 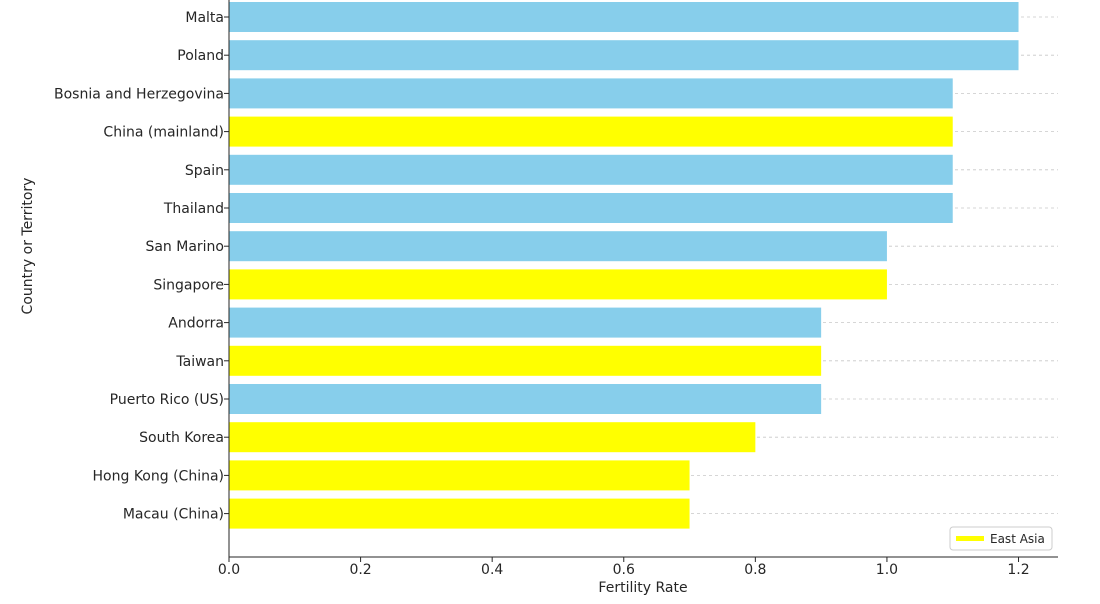 What do you see at coordinates (591, 131) in the screenshot?
I see `bar-china-mainland` at bounding box center [591, 131].